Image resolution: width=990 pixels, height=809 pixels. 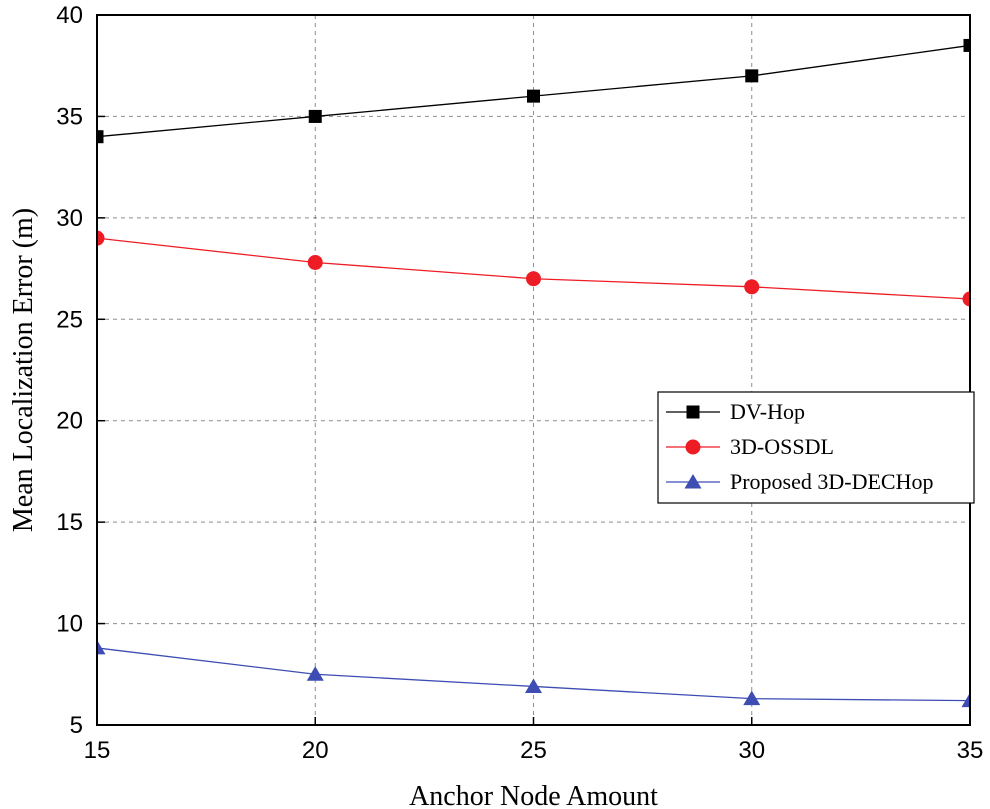 I want to click on y-tick-label: 20, so click(x=69, y=421).